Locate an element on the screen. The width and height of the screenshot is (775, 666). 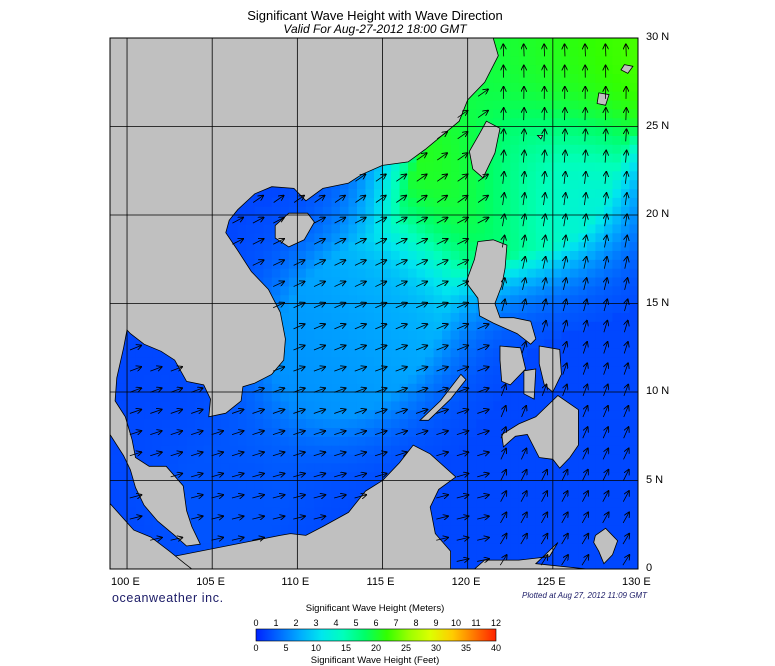
colorbar-tick-feet: 25 is located at coordinates (406, 648).